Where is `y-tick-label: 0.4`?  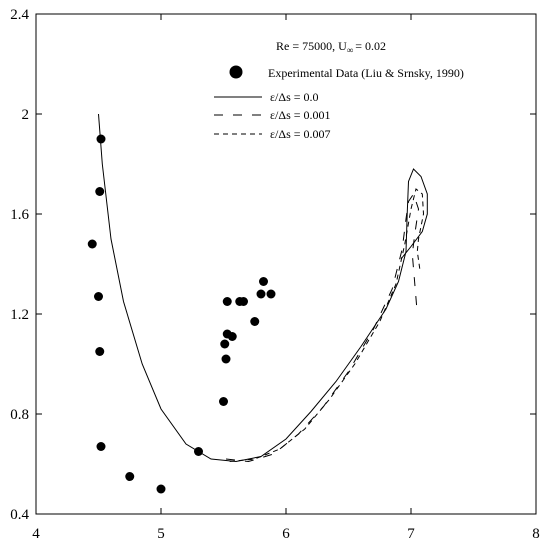 y-tick-label: 0.4 is located at coordinates (19, 515).